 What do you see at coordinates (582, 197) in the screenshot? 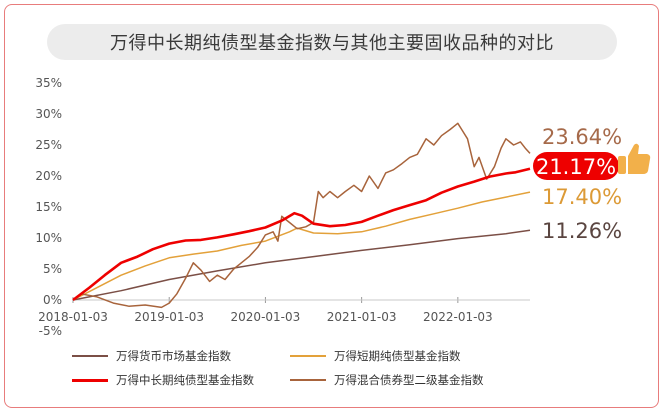
I see `end-label-short-bond: 17.40%` at bounding box center [582, 197].